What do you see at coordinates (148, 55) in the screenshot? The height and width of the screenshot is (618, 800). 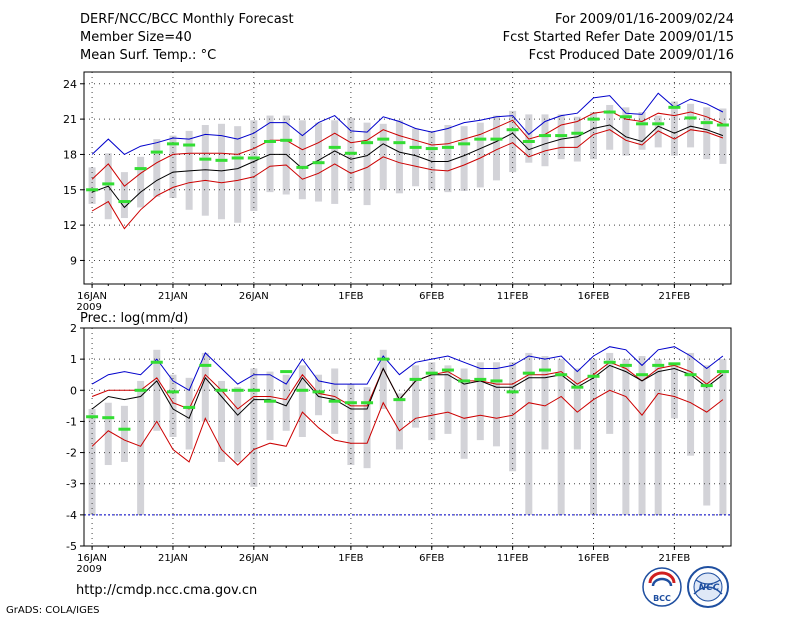 I see `variable-label: Mean Surf. Temp.: °C` at bounding box center [148, 55].